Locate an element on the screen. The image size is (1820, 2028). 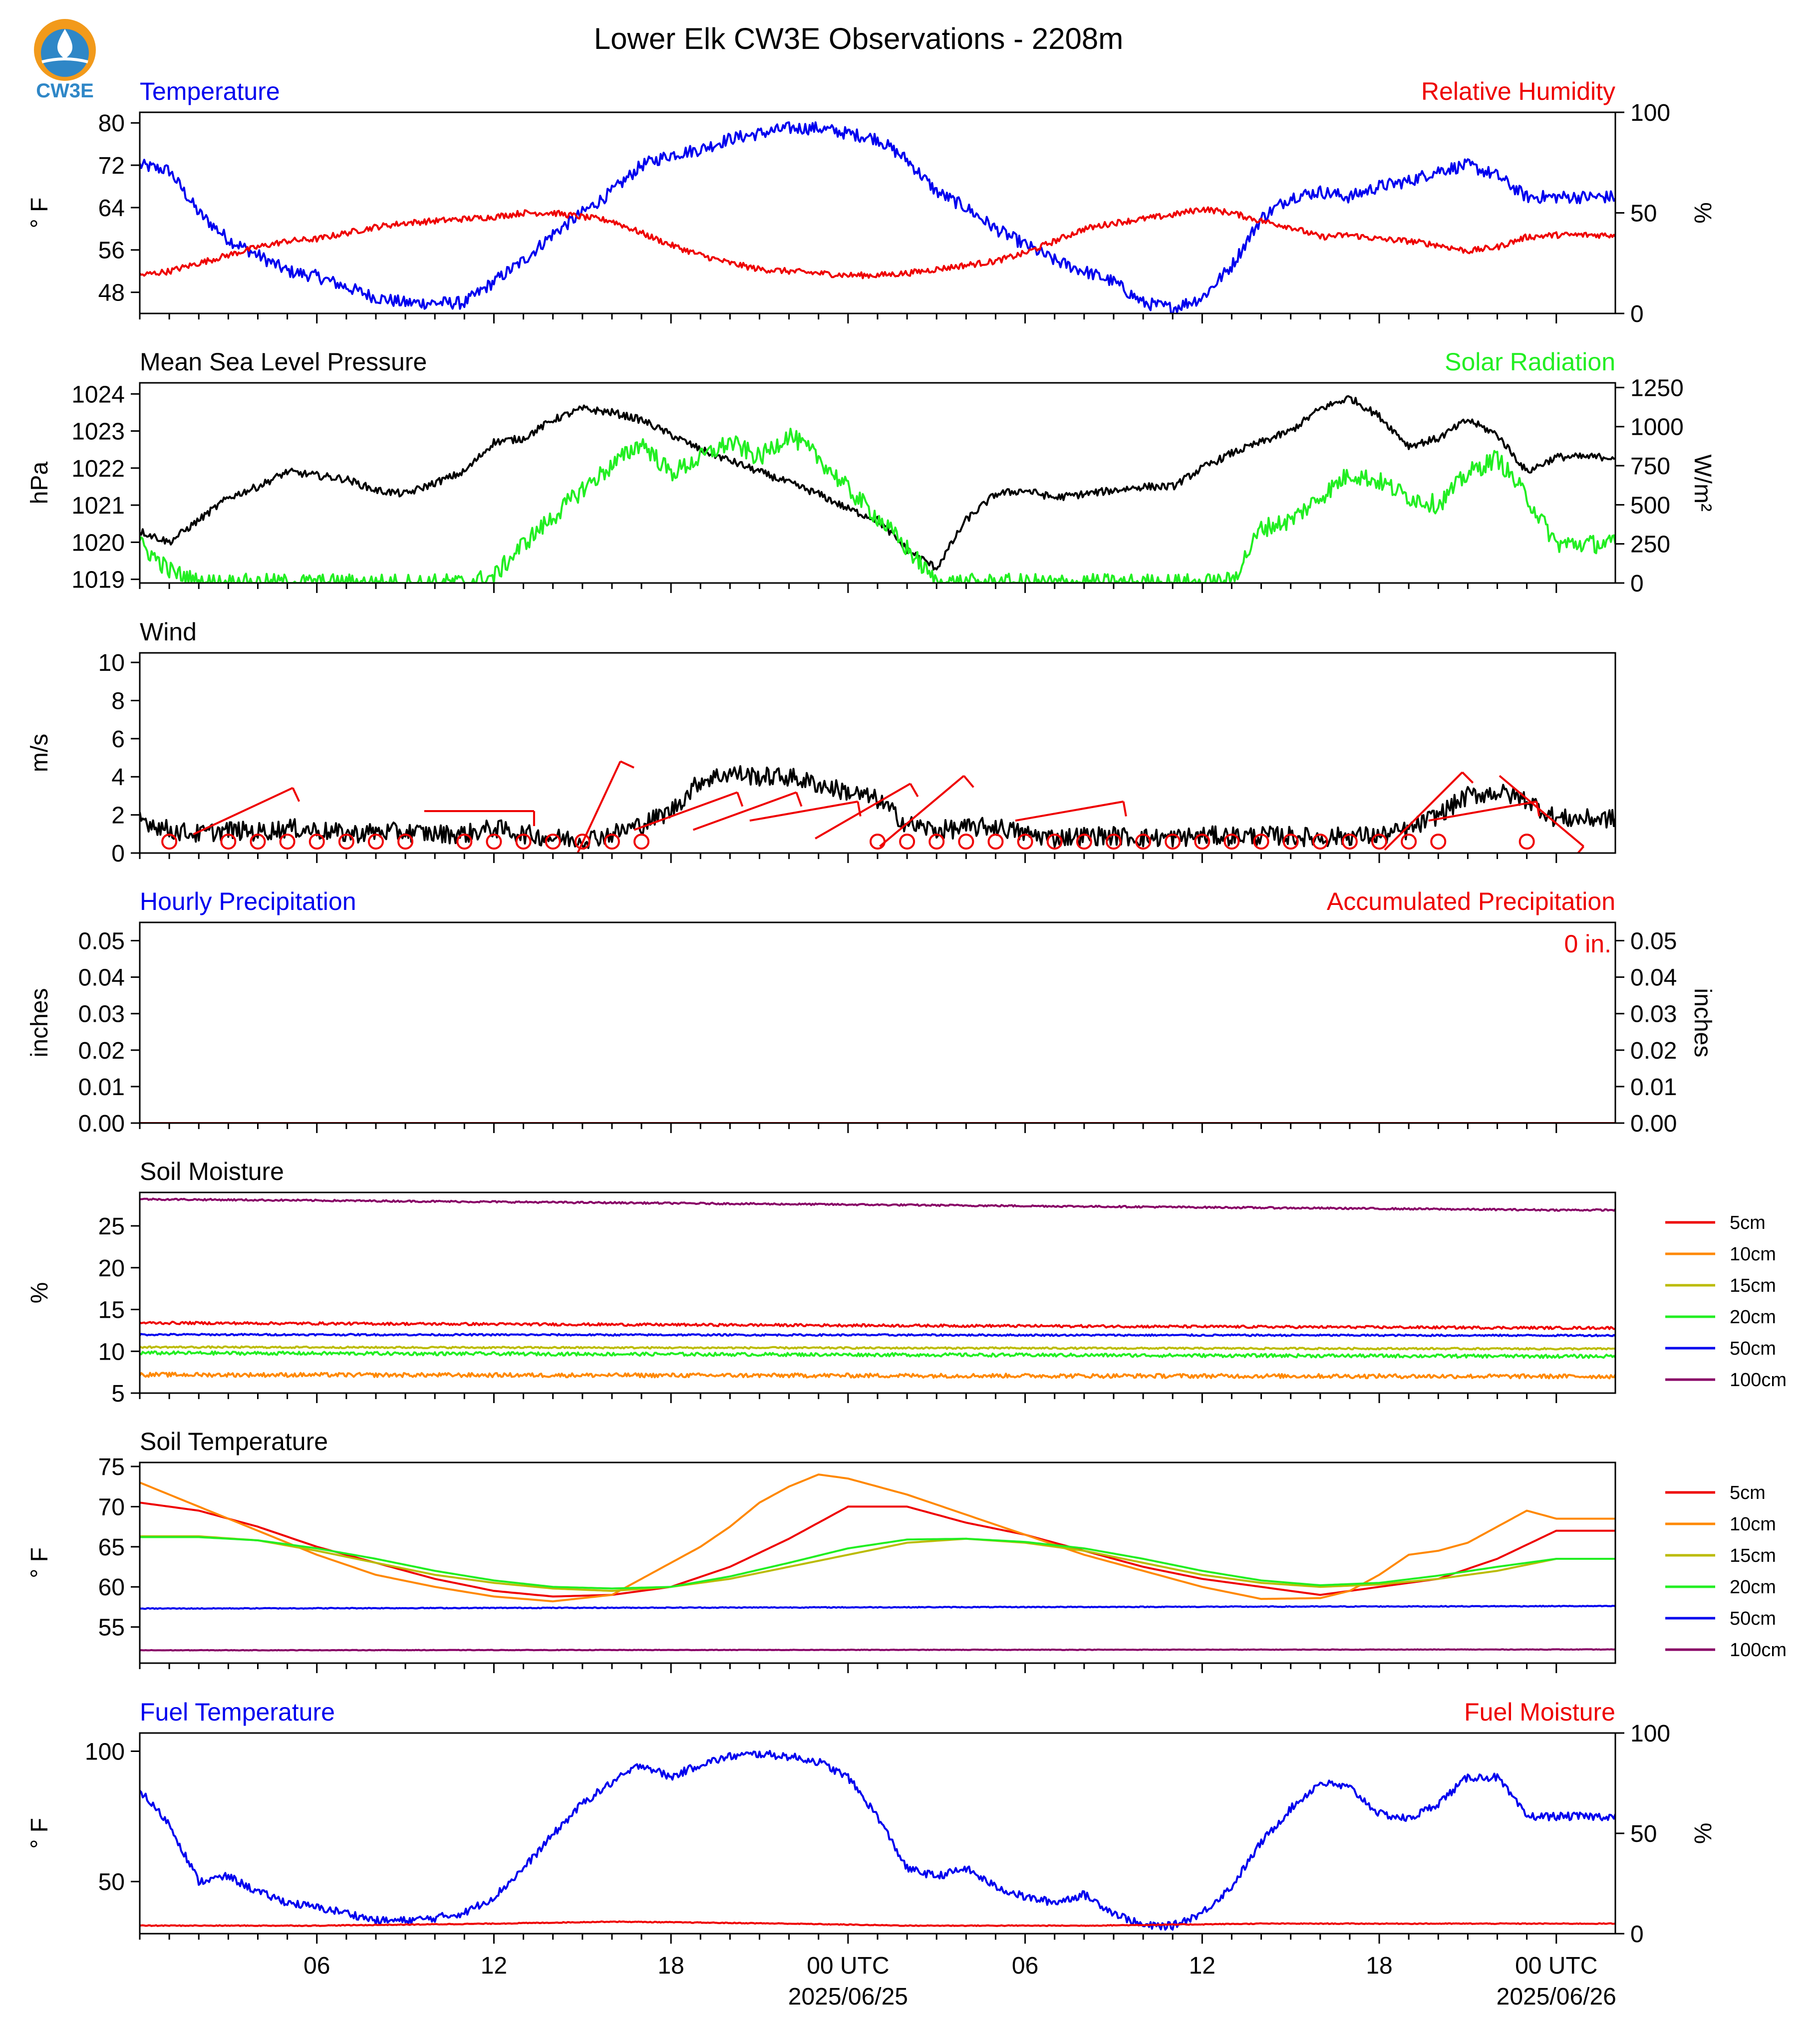
x-date-label: 2025/06/26 is located at coordinates (1556, 1997).